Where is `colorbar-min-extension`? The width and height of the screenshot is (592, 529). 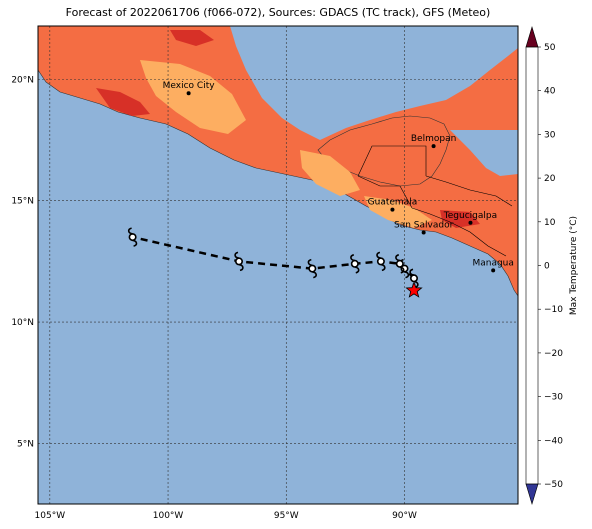 colorbar-min-extension is located at coordinates (532, 494).